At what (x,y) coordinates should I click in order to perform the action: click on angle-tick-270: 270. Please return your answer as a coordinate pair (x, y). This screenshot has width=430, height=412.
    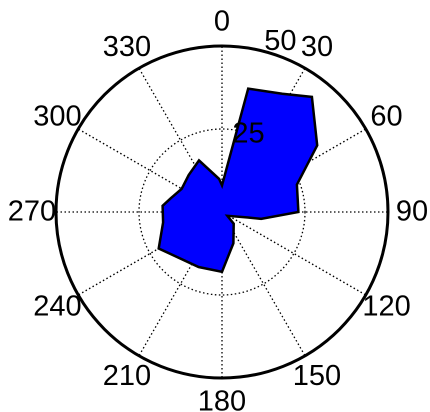
    Looking at the image, I should click on (32, 212).